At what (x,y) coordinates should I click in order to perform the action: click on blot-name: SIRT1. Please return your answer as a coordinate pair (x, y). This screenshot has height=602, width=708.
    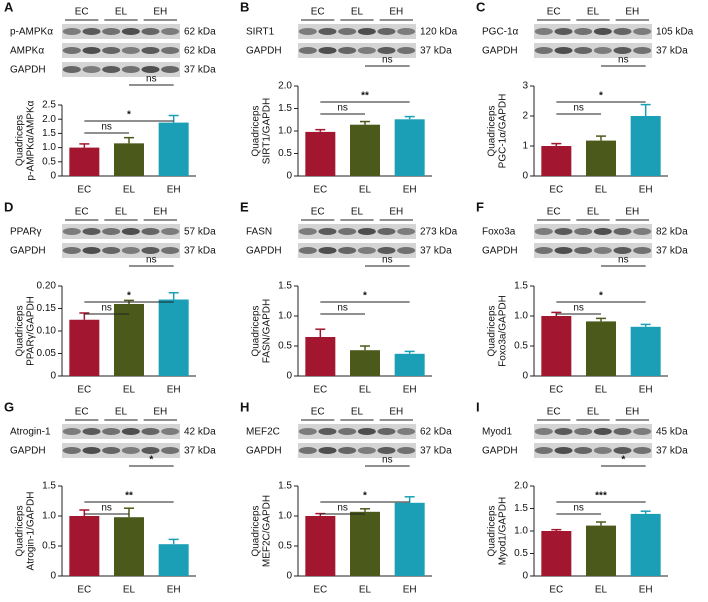
    Looking at the image, I should click on (260, 32).